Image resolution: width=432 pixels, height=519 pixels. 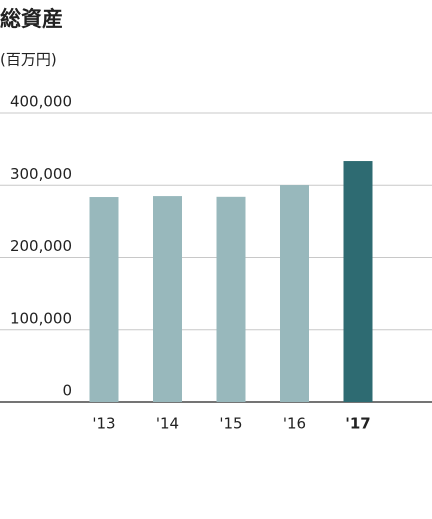 I want to click on y-tick-label: 200,000, so click(x=41, y=246).